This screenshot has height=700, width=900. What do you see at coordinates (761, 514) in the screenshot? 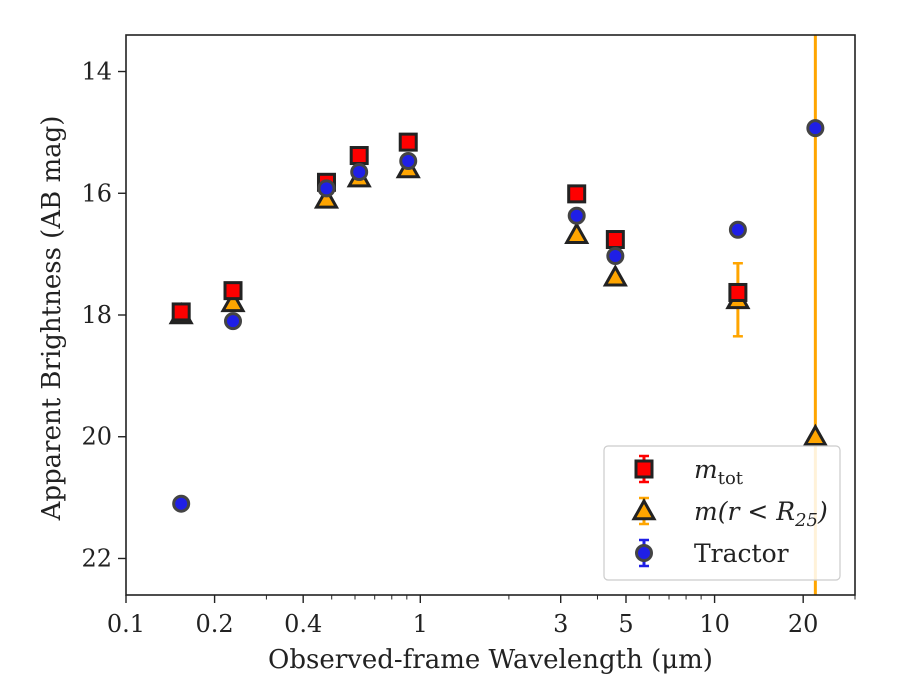
I see `legend-label: m(r < R25)` at bounding box center [761, 514].